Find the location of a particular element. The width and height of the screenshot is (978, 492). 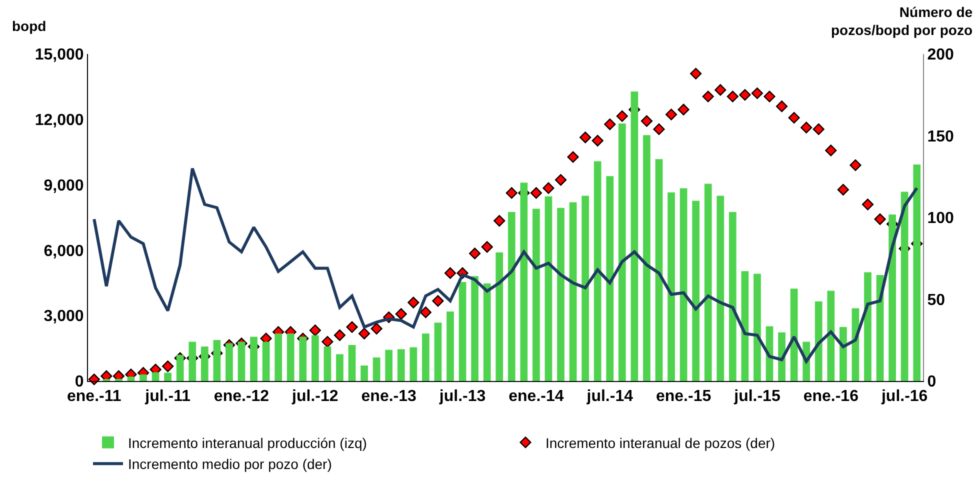

x-tick-label: jul.-12 is located at coordinates (314, 397).